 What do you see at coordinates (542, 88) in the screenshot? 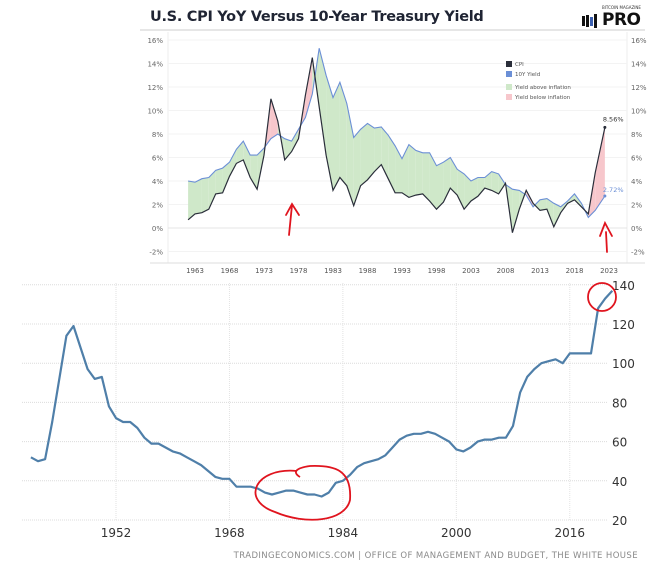
I see `legend-label: Yield above inflation` at bounding box center [542, 88].